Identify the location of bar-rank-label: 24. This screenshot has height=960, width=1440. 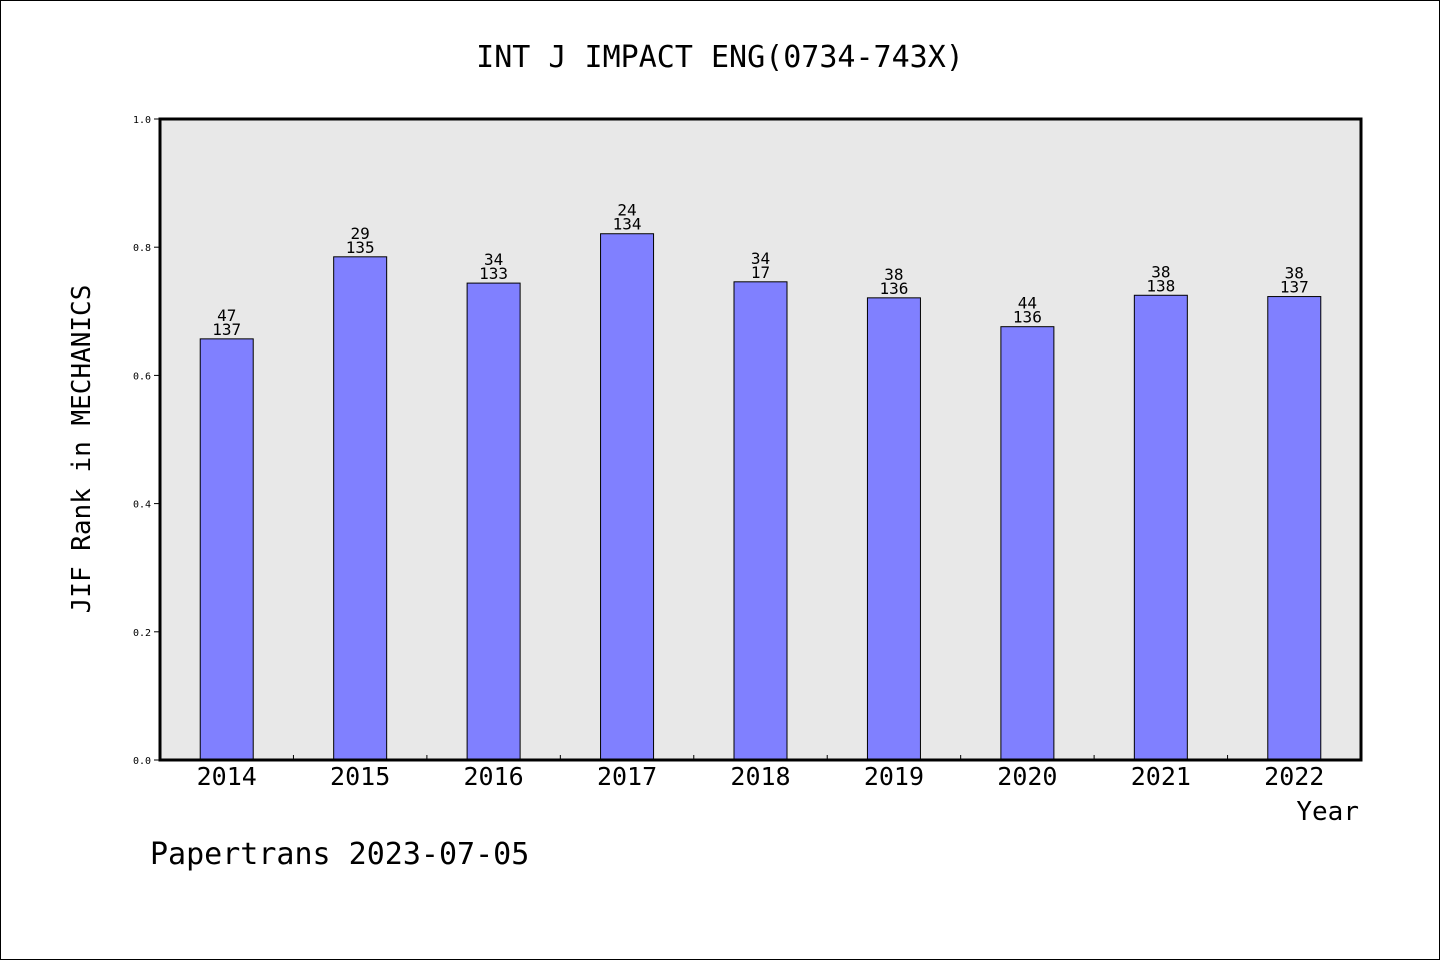
(626, 210).